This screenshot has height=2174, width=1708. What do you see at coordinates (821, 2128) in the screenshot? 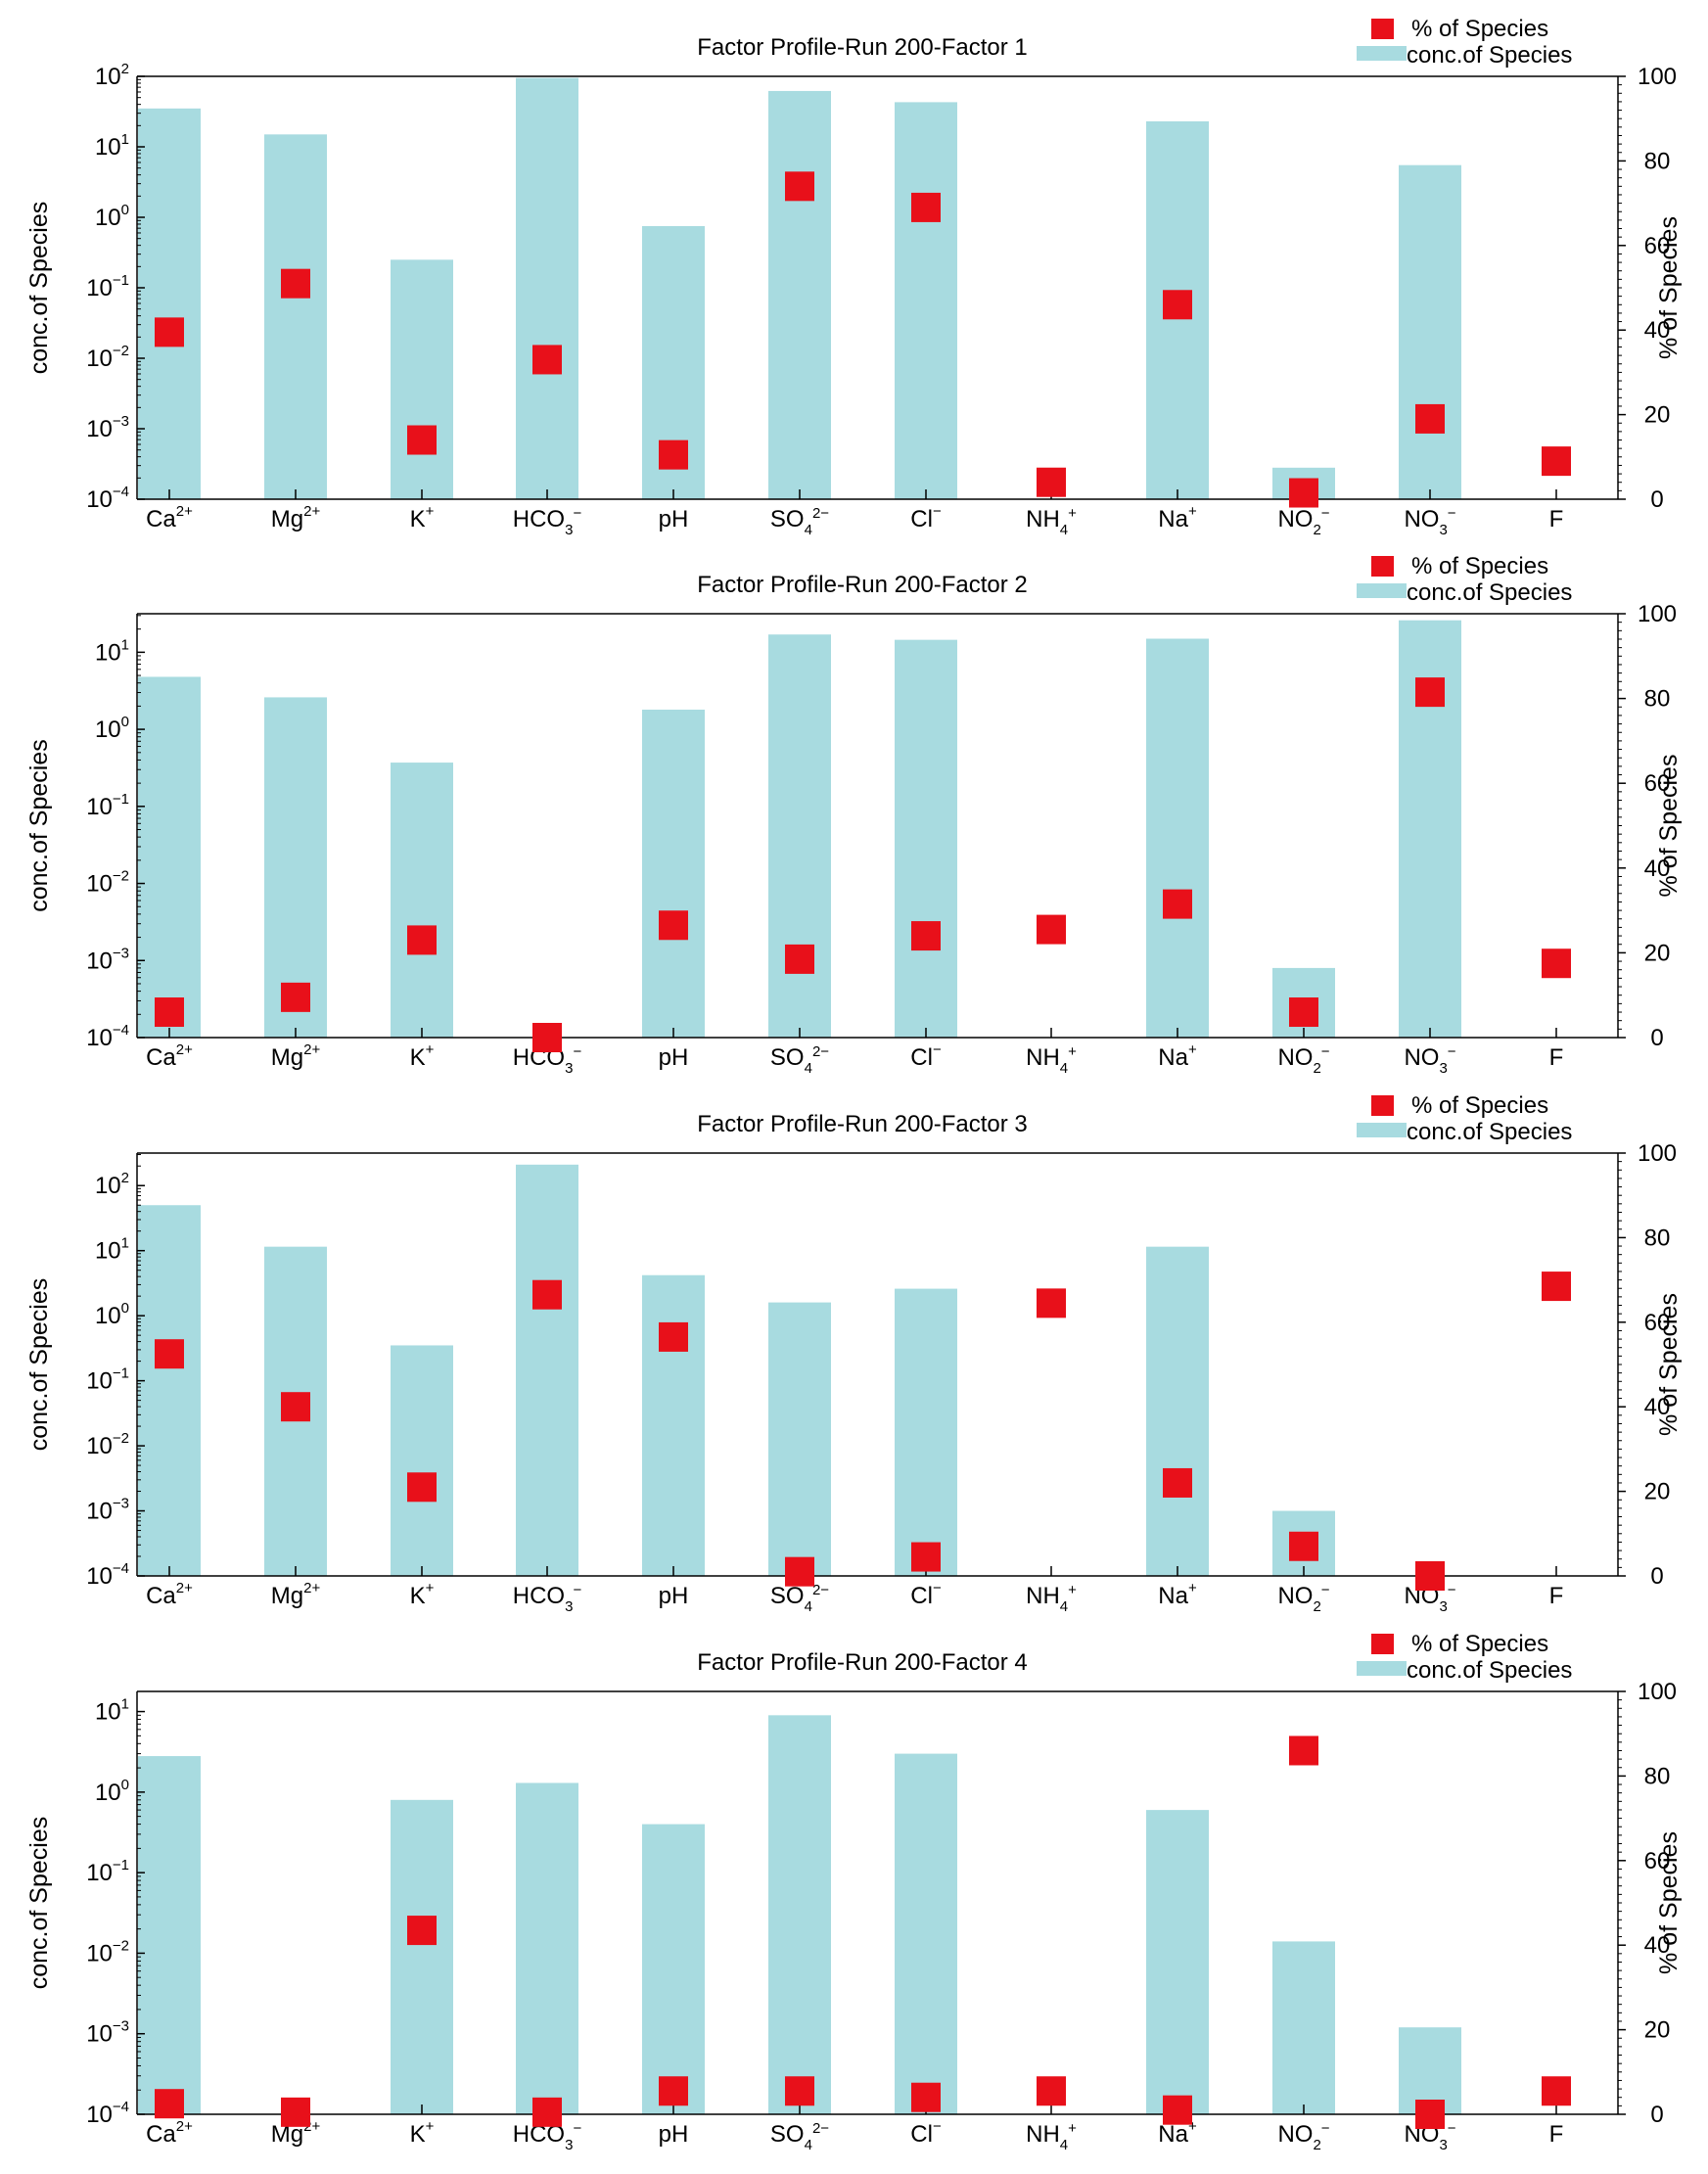
I see `label-part: 2−` at bounding box center [821, 2128].